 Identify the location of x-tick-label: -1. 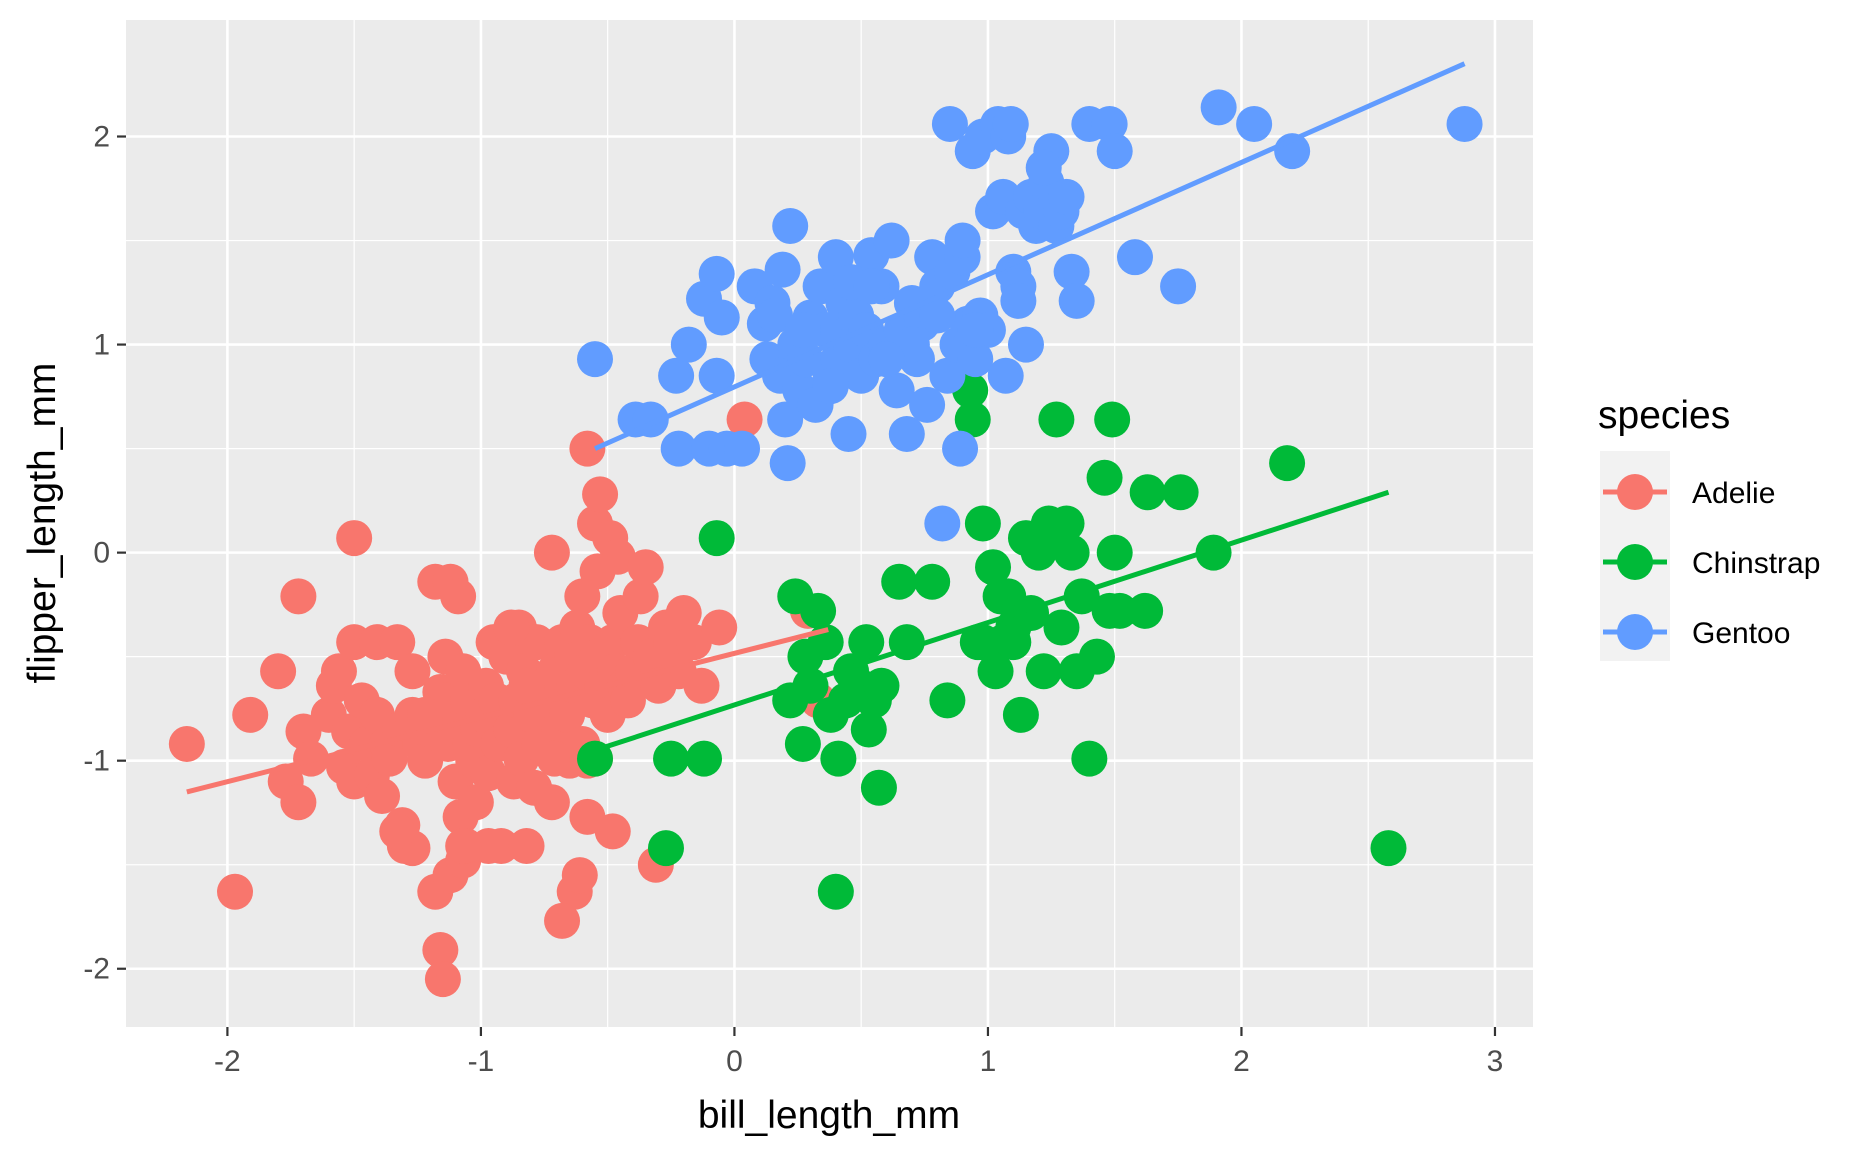
(481, 1061).